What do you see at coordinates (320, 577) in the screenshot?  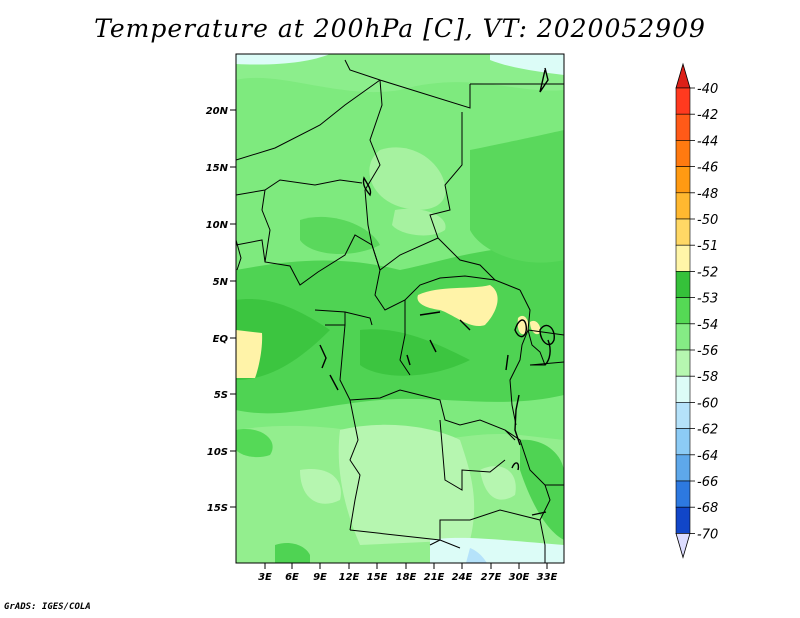 I see `lon-label: 9E` at bounding box center [320, 577].